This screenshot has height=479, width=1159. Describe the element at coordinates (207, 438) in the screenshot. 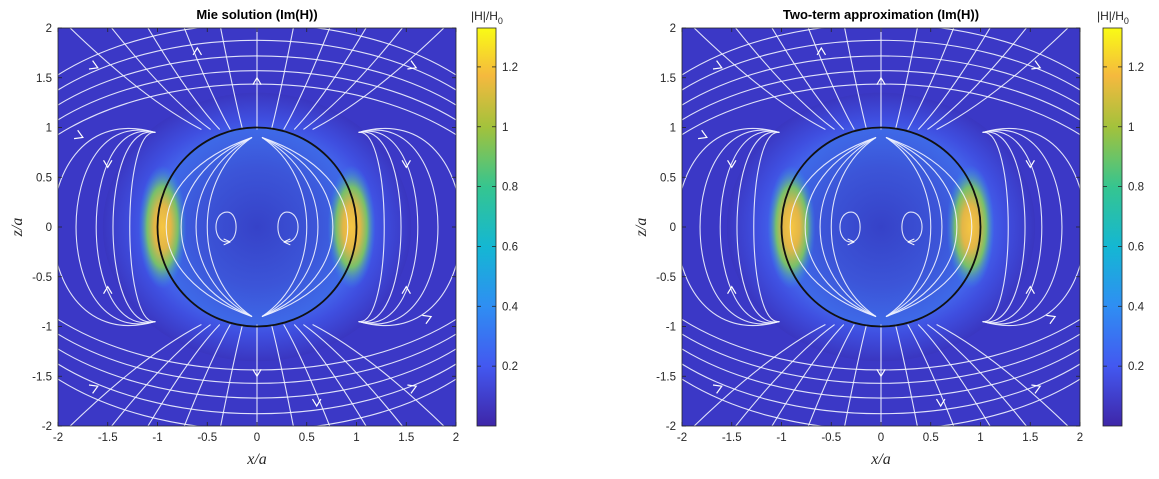

I see `x-tick-label: -0.5` at that location.